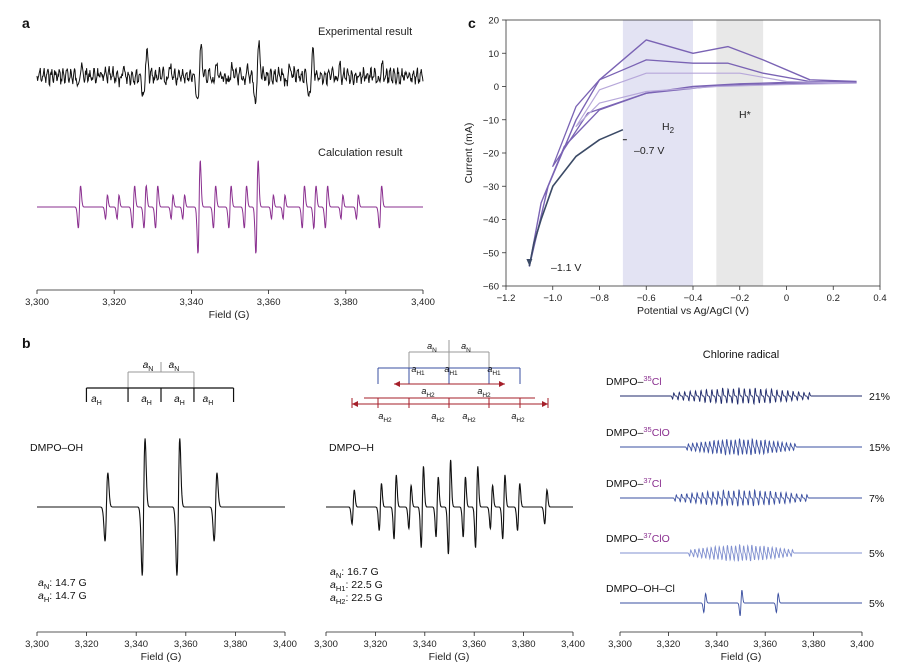 The image size is (918, 670). I want to click on tree-label-ah-0: aH, so click(96, 400).